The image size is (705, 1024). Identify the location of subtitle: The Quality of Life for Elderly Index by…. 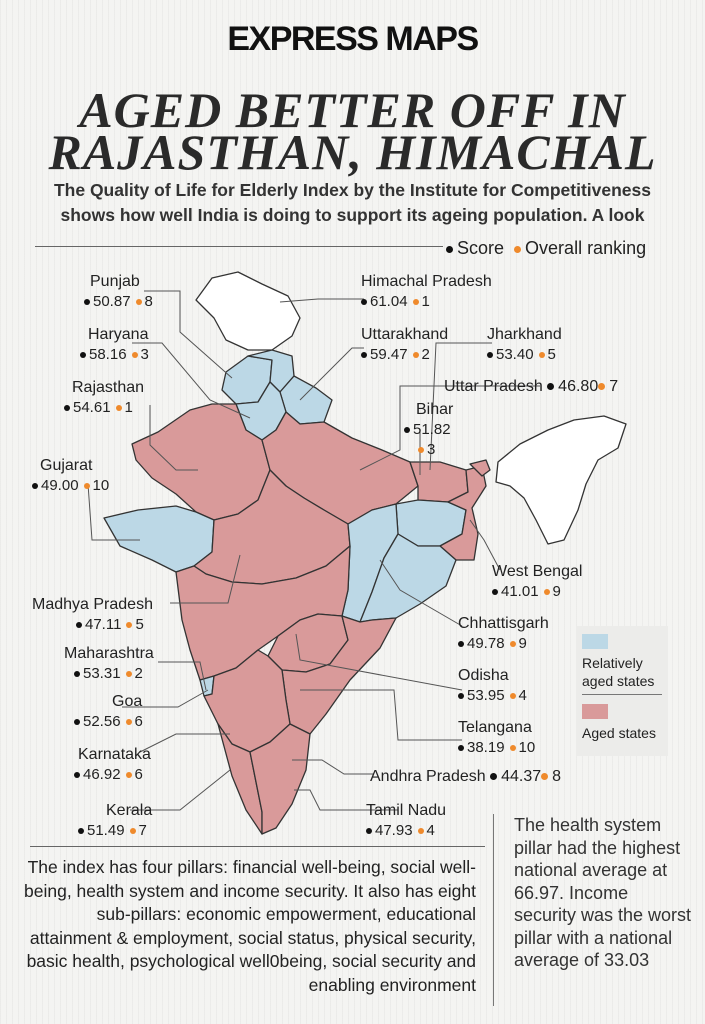
(352, 202).